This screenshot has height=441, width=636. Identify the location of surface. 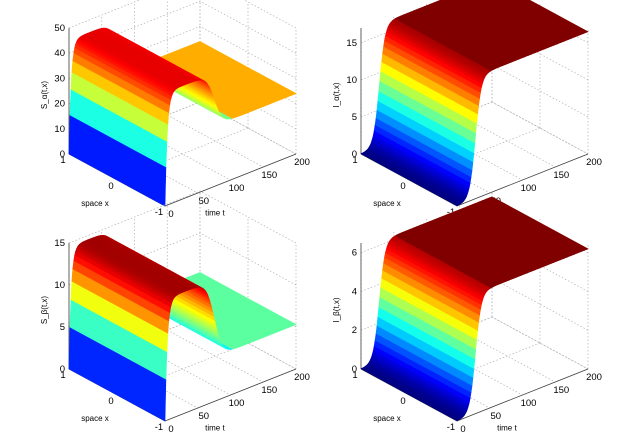
(182, 117).